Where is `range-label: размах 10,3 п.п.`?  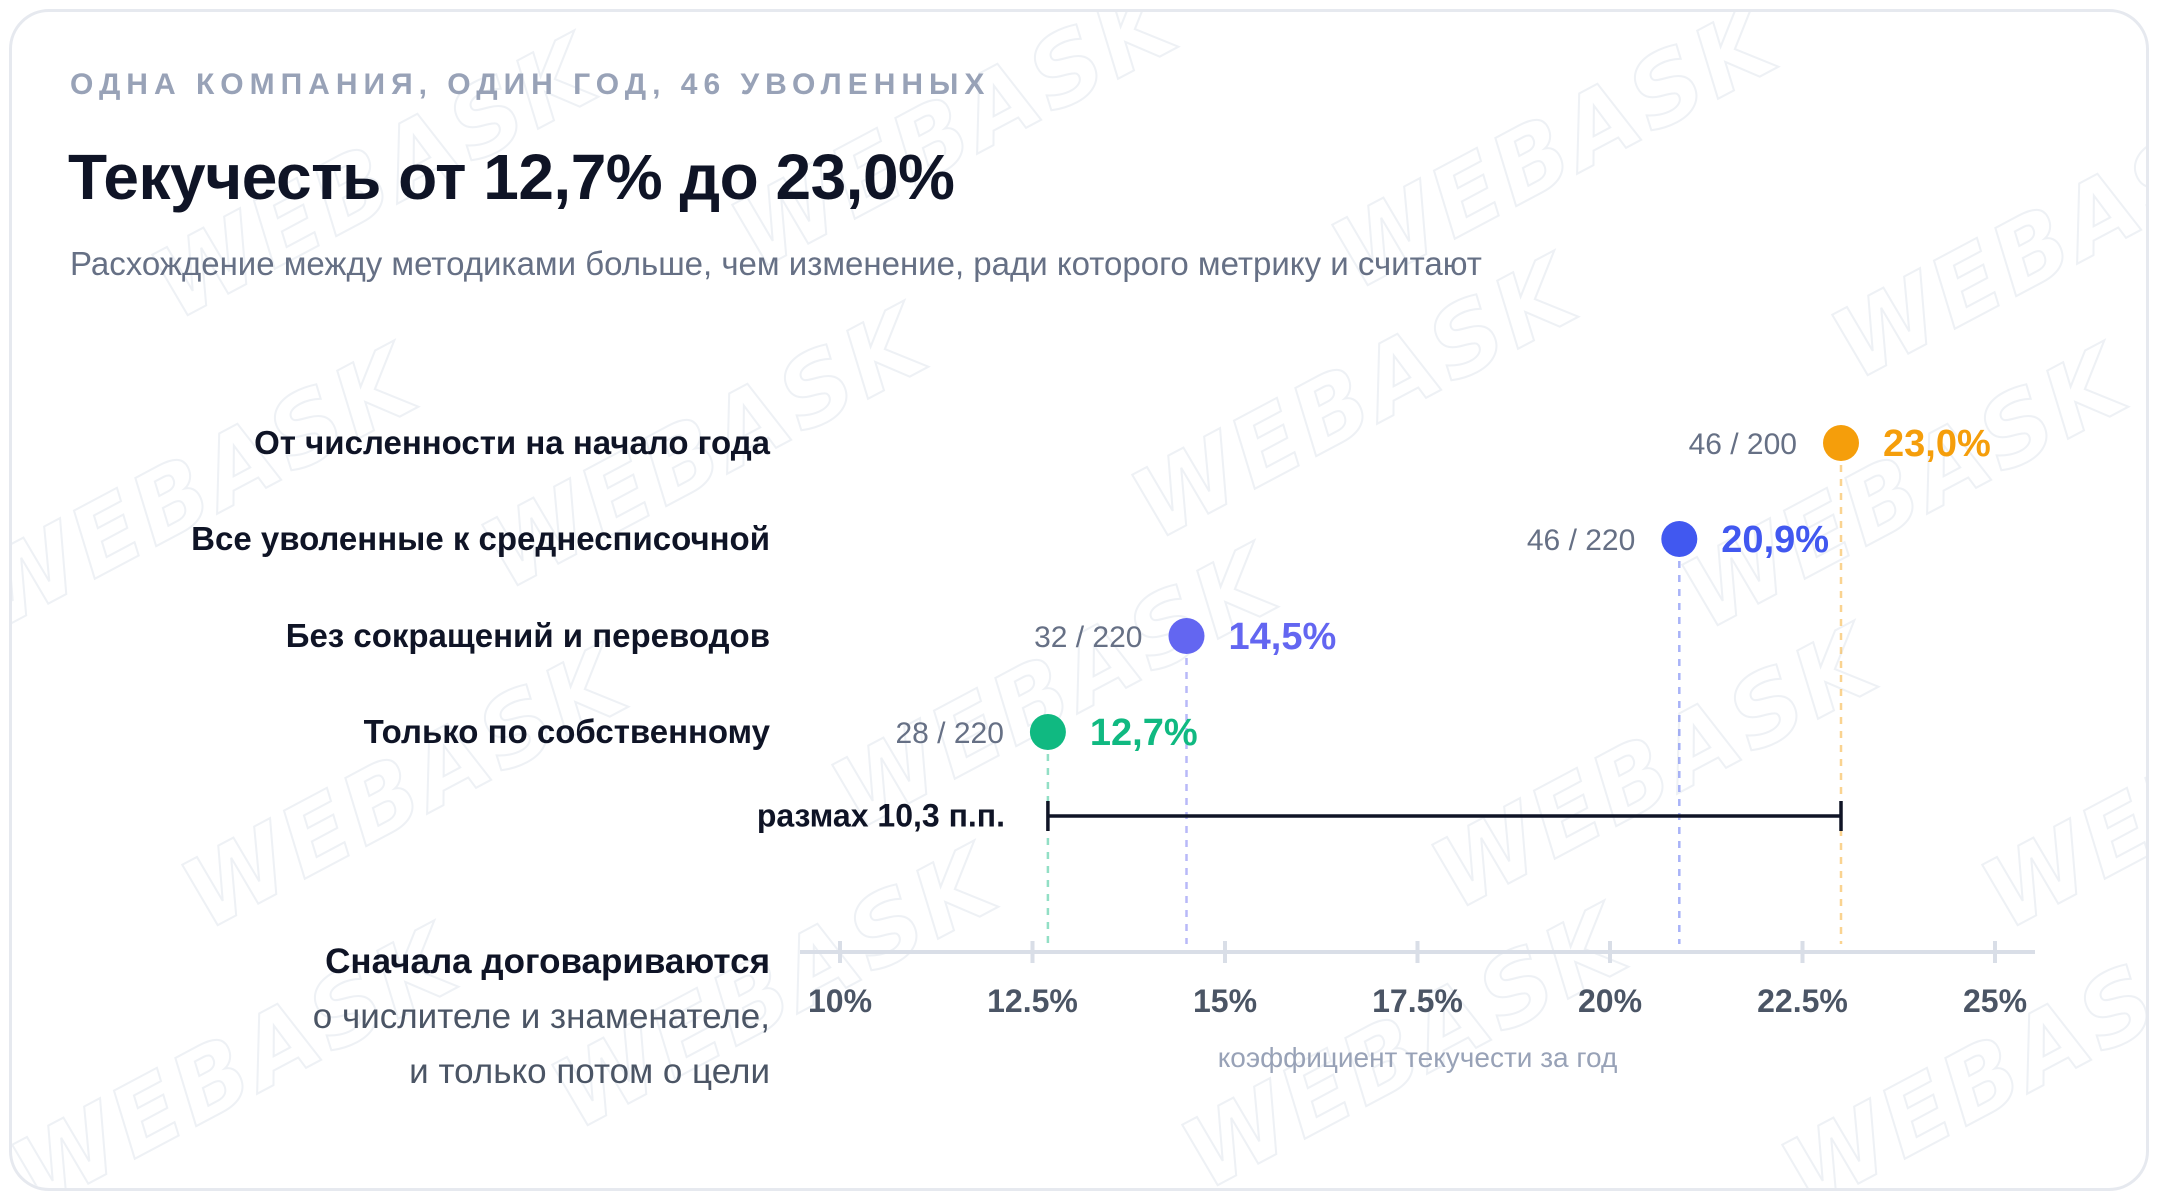
range-label: размах 10,3 п.п. is located at coordinates (880, 815).